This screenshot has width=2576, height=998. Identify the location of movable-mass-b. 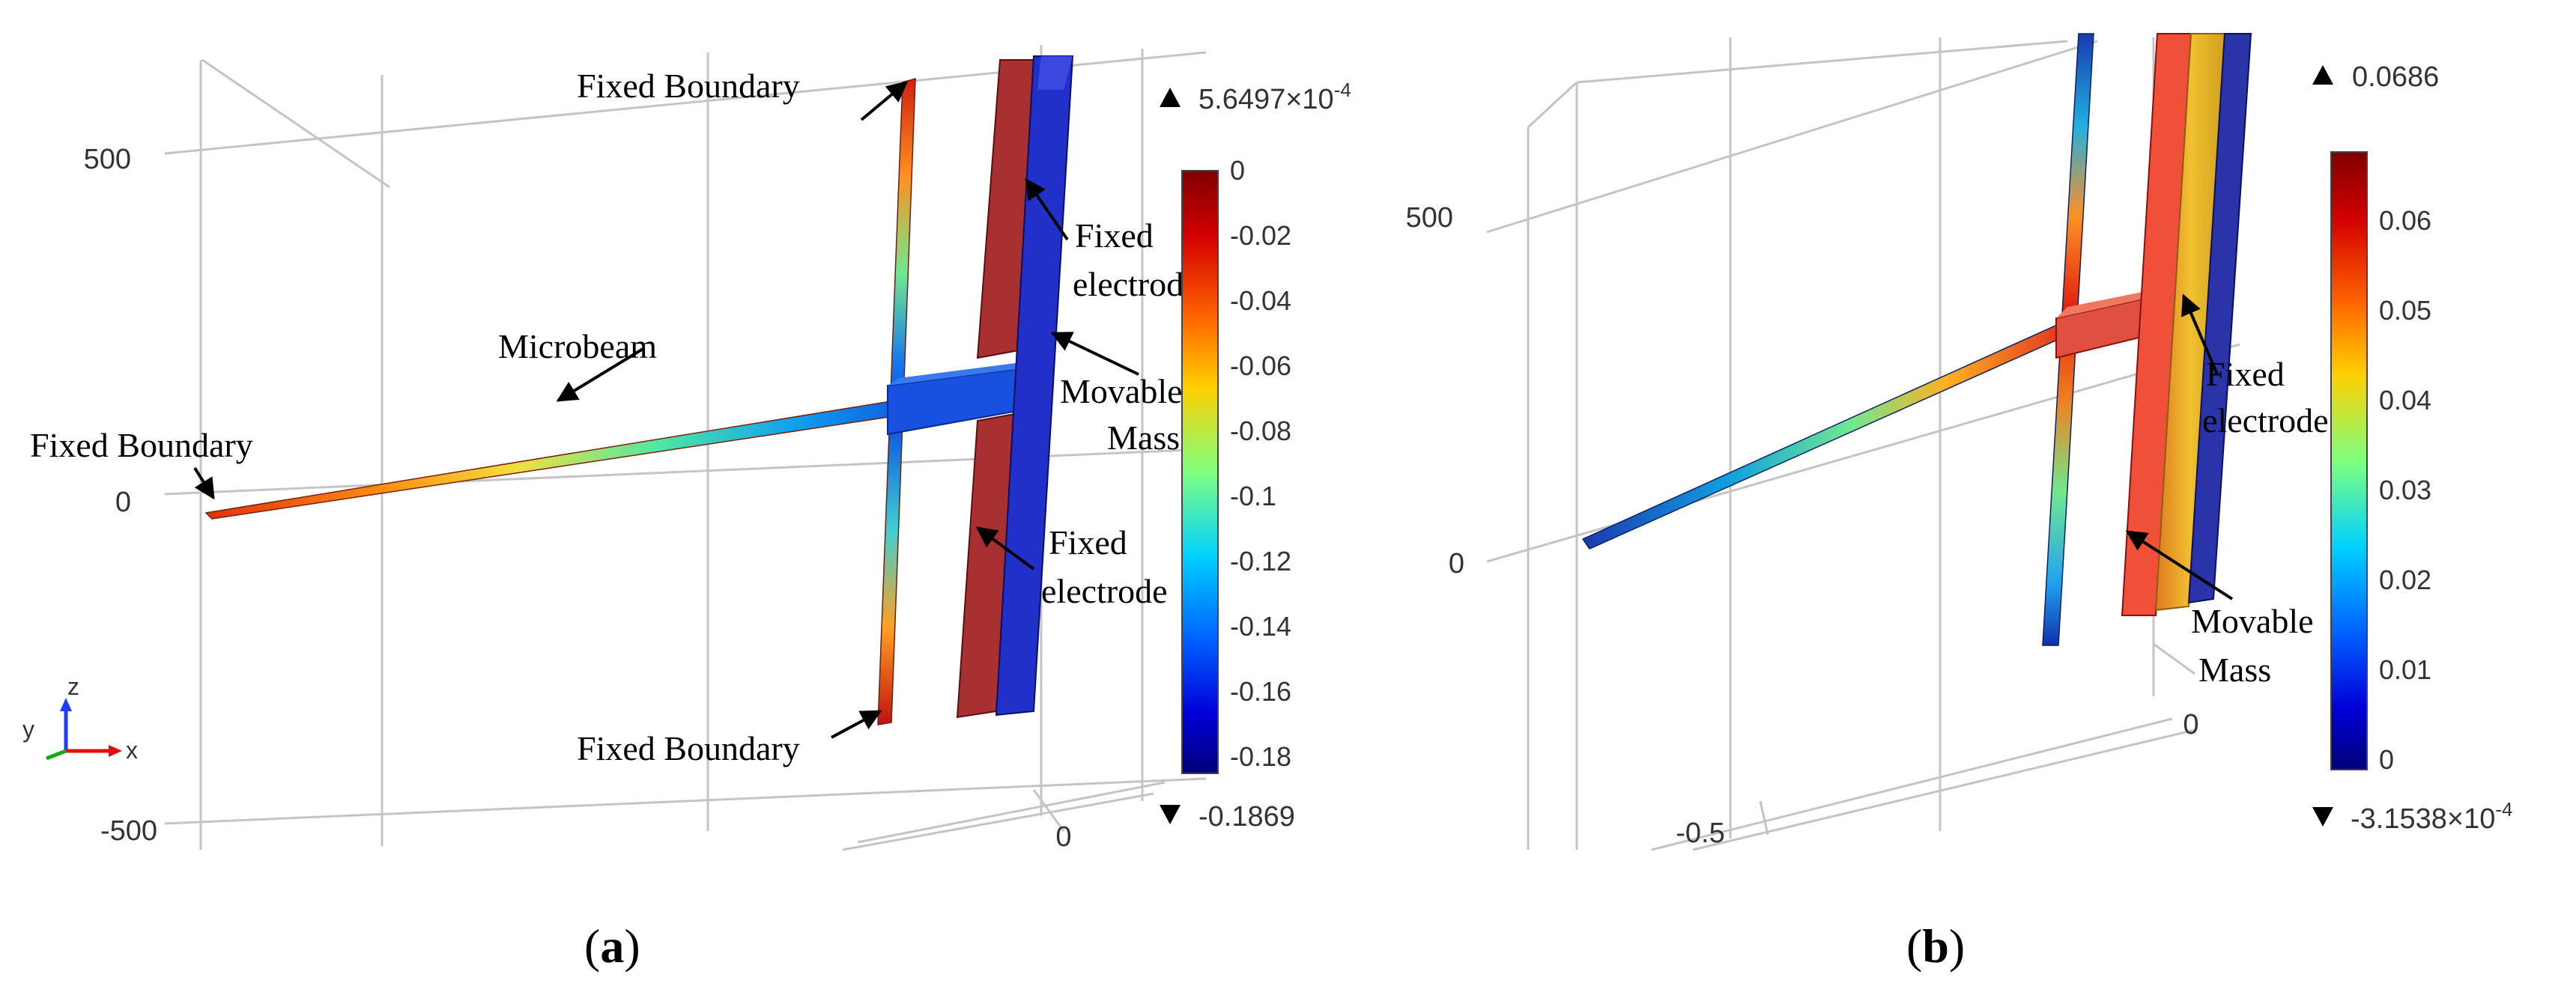
(2156, 324).